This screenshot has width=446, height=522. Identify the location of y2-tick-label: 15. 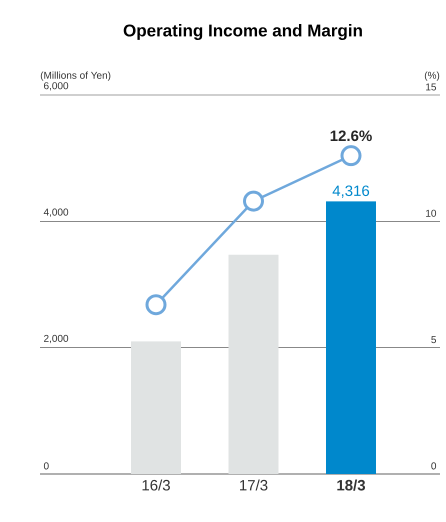
(431, 86).